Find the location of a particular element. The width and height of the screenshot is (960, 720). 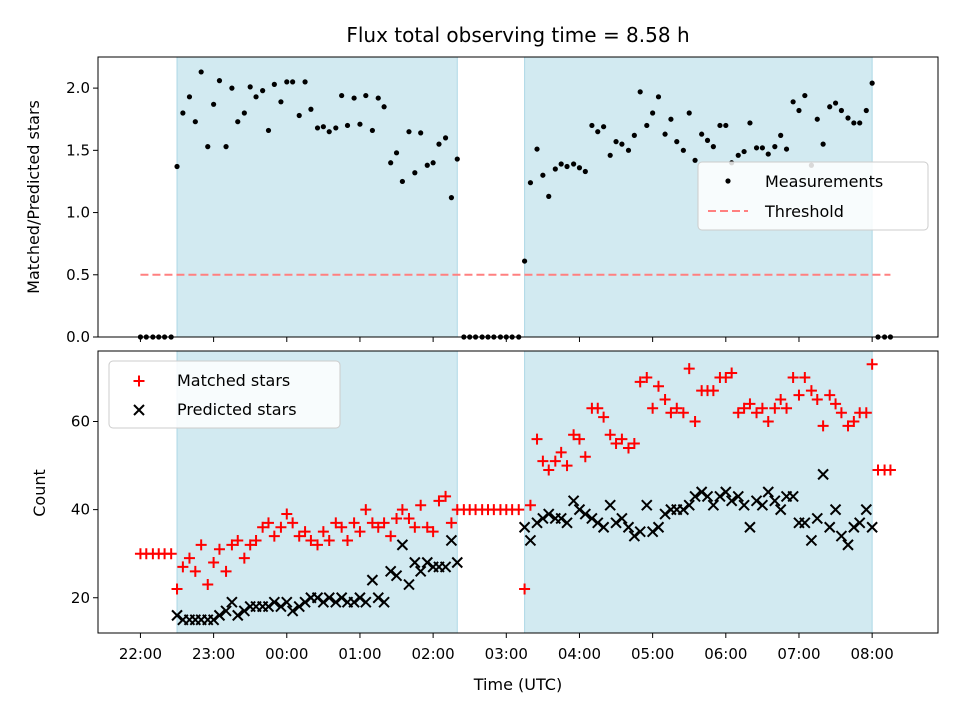

bottom-ylabel: Count is located at coordinates (39, 493).